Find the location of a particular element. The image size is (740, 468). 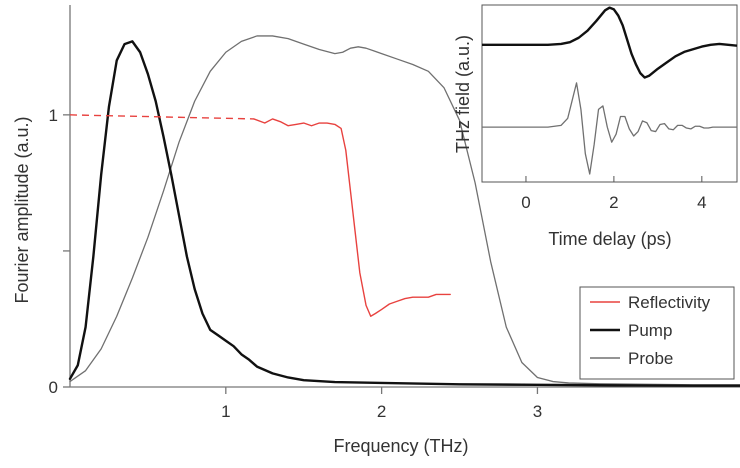

legend-label-probe: Probe is located at coordinates (650, 358).